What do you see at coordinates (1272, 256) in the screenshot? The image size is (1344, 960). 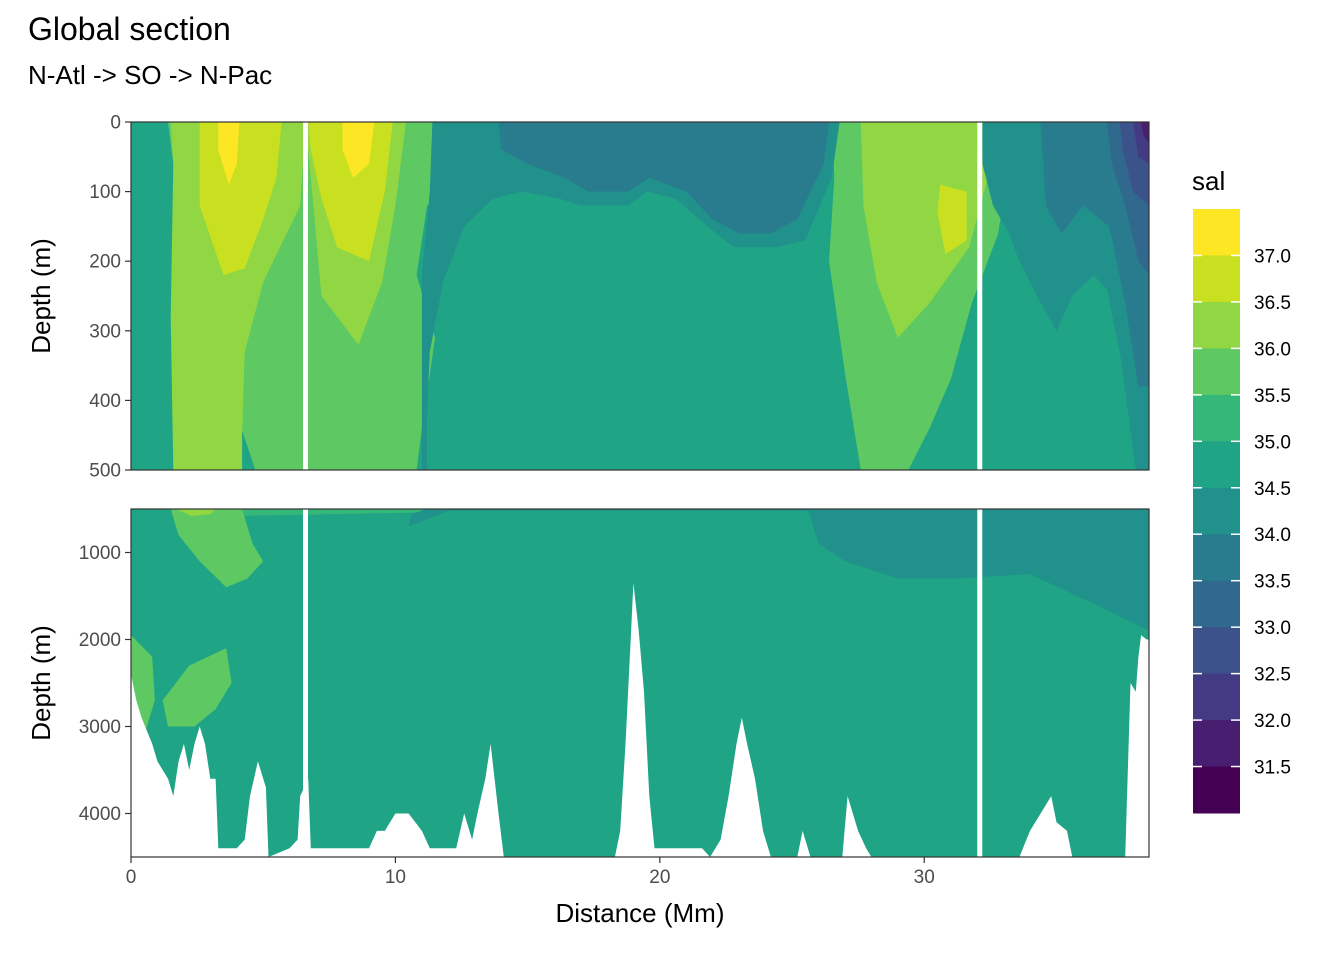 I see `legend-label-0: 37.0` at bounding box center [1272, 256].